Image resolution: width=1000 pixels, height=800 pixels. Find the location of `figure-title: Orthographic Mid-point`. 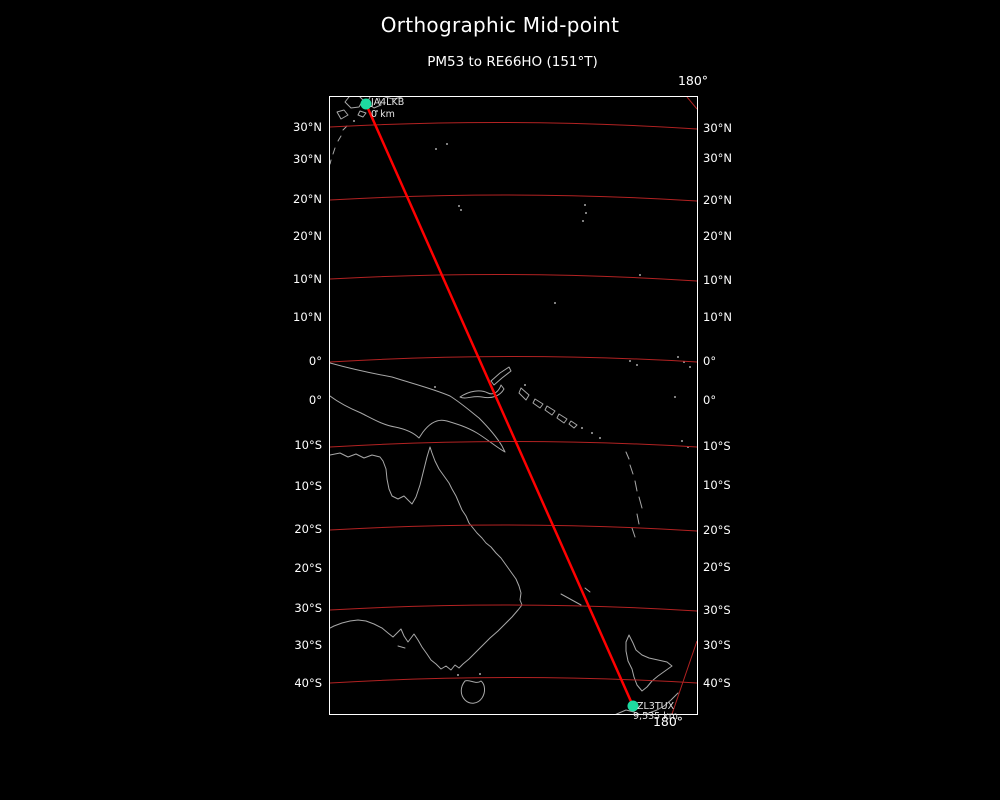

figure-title: Orthographic Mid-point is located at coordinates (500, 25).